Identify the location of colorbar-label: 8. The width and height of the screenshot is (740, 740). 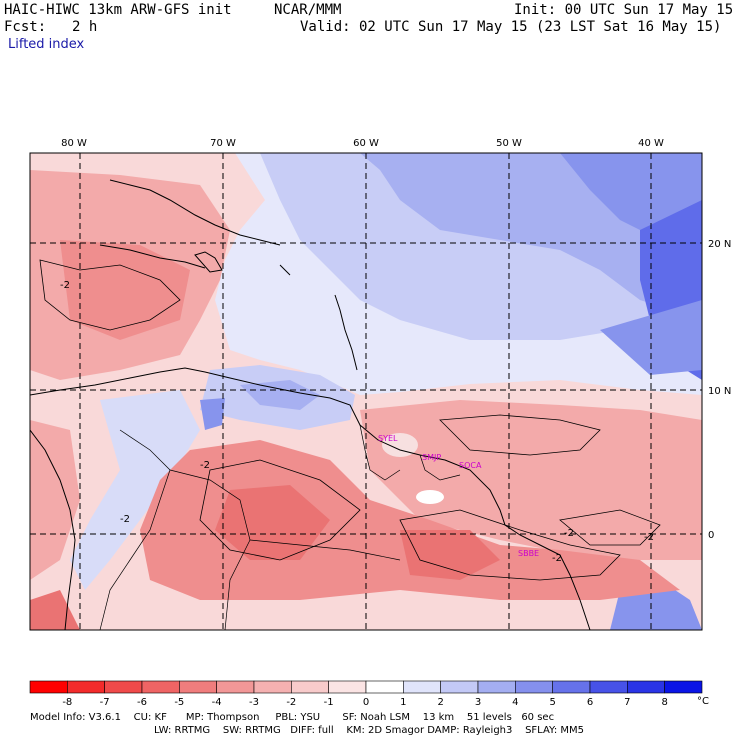
(664, 702).